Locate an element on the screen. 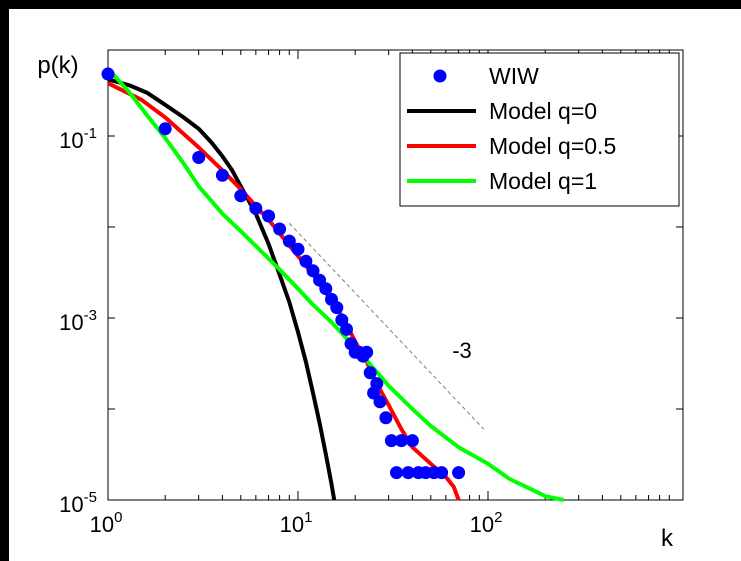  x-axis-label: k is located at coordinates (667, 538).